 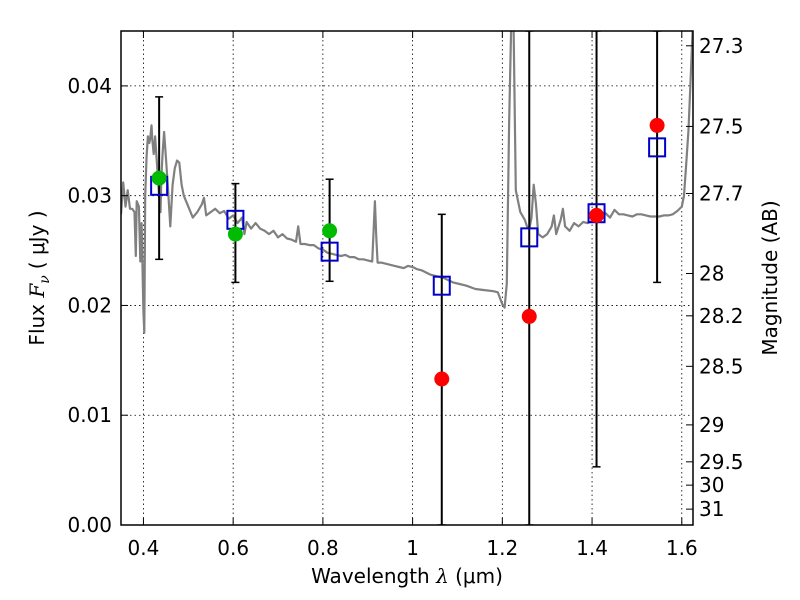 What do you see at coordinates (144, 548) in the screenshot?
I see `x-tick-label: 0.4` at bounding box center [144, 548].